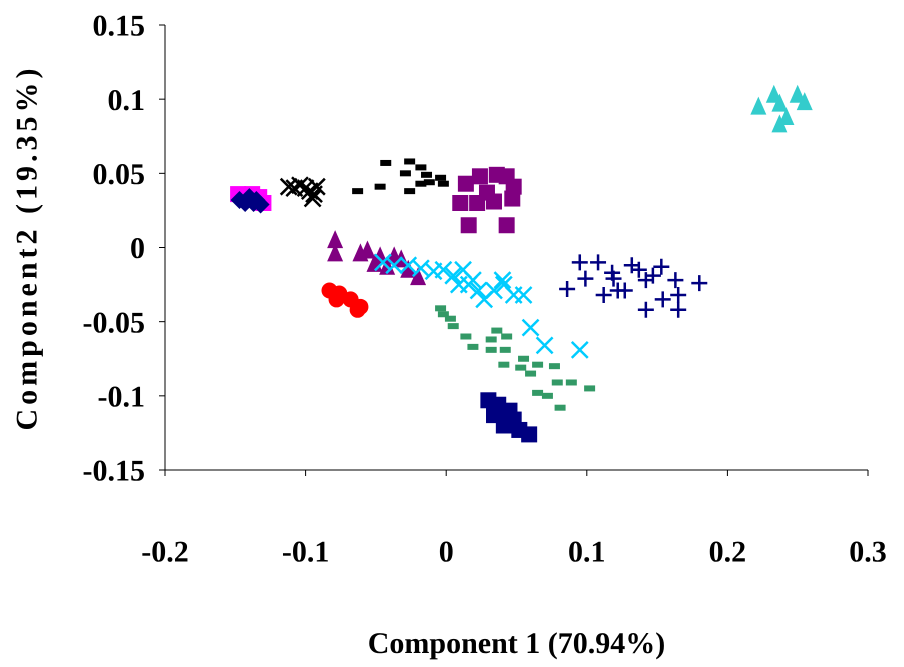 This screenshot has width=904, height=667. Describe the element at coordinates (126, 100) in the screenshot. I see `y-tick-label: 0.1` at that location.